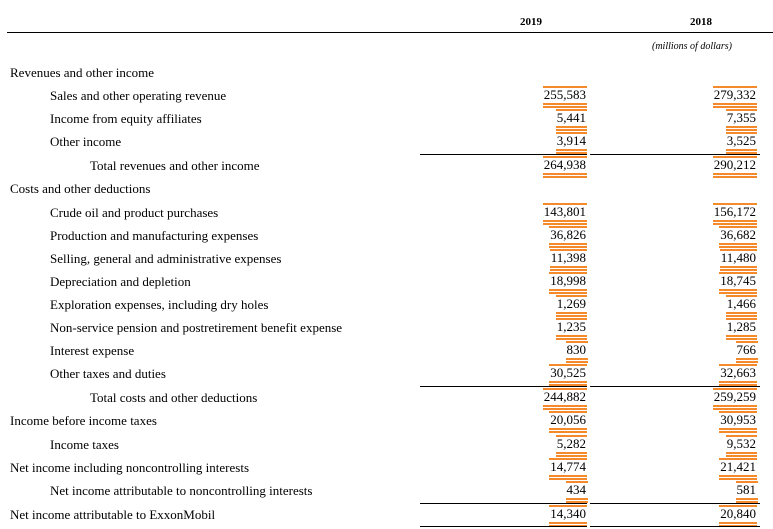 The width and height of the screenshot is (773, 529). Describe the element at coordinates (386, 73) in the screenshot. I see `table-row: Revenues and other income` at that location.